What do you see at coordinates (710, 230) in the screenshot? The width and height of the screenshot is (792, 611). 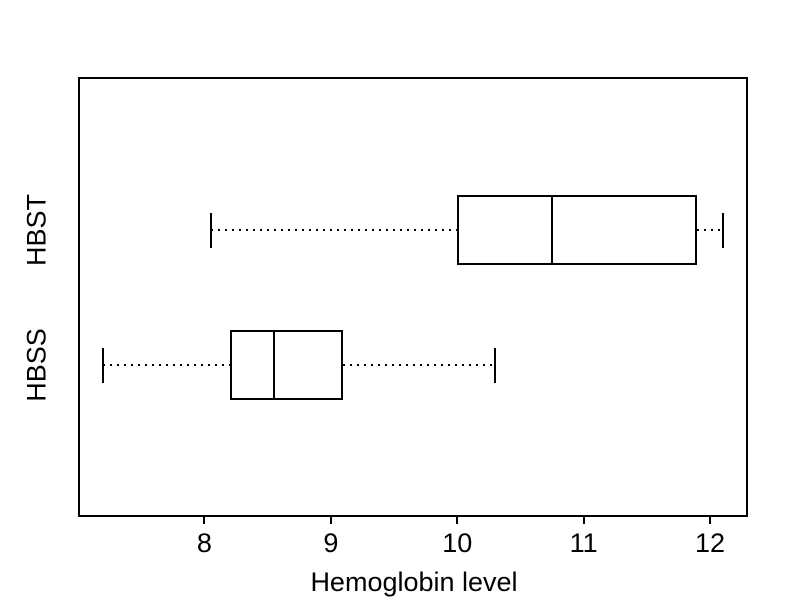 I see `whisker-line-upper-hbst` at bounding box center [710, 230].